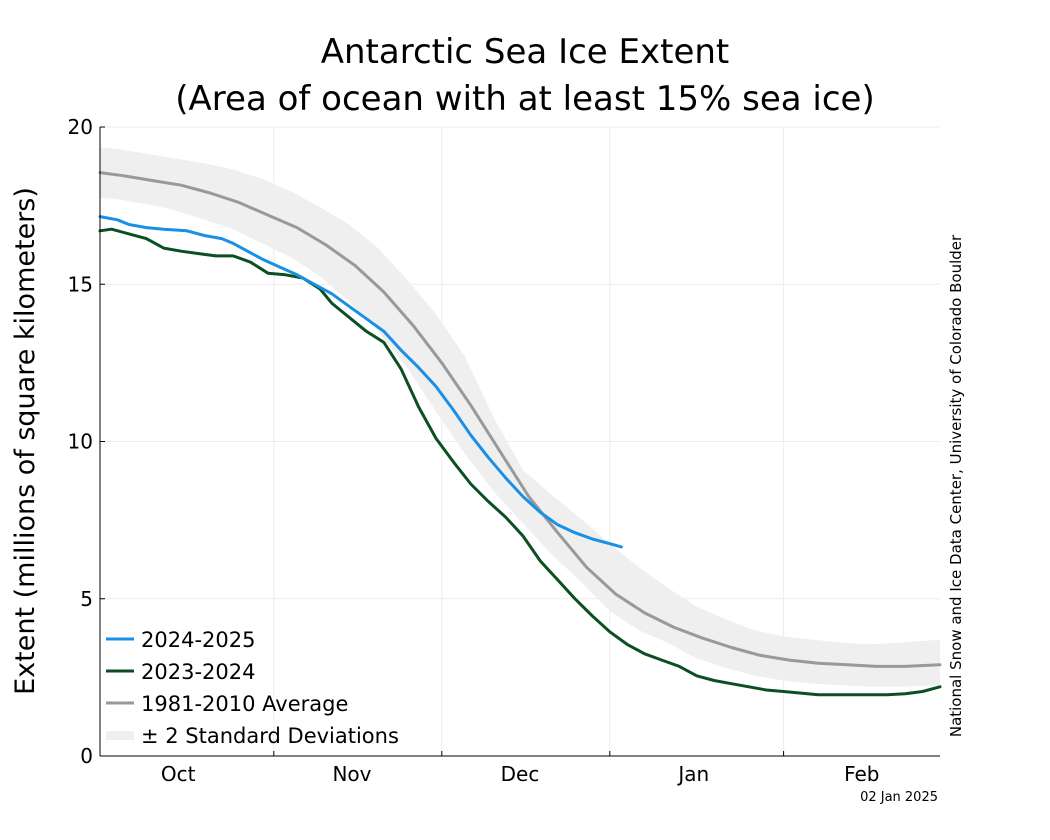  What do you see at coordinates (351, 774) in the screenshot?
I see `x-tick-label-nov: Nov` at bounding box center [351, 774].